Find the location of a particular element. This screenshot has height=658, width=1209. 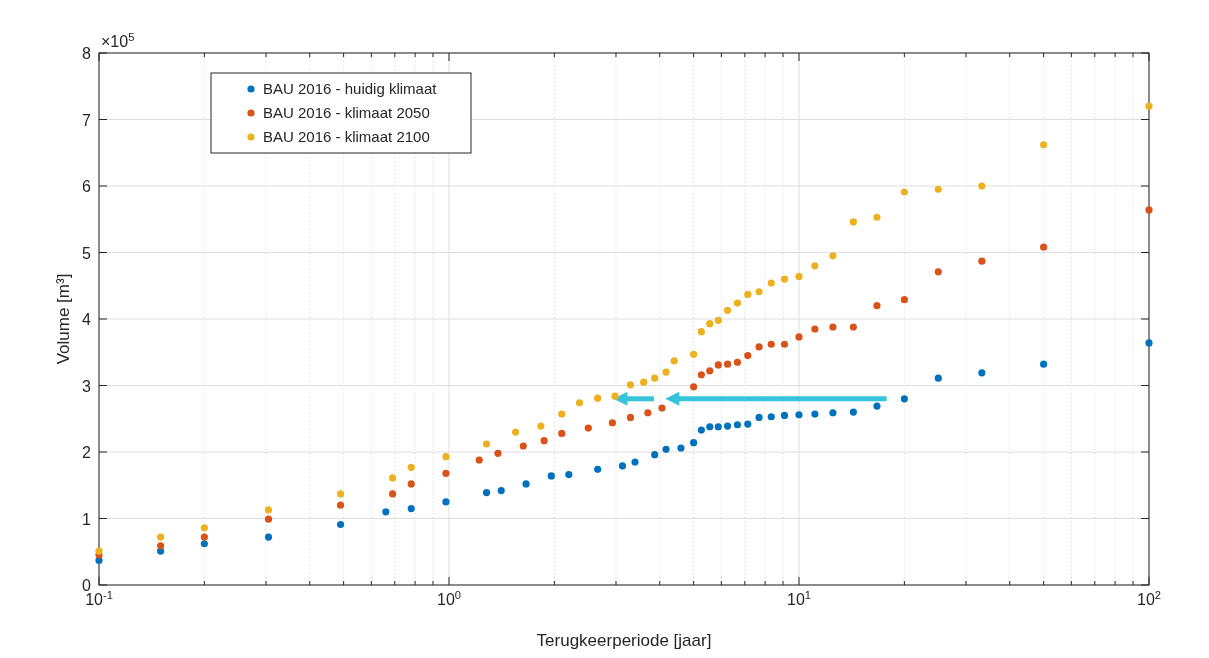

y-tick-label: 8 is located at coordinates (87, 53).